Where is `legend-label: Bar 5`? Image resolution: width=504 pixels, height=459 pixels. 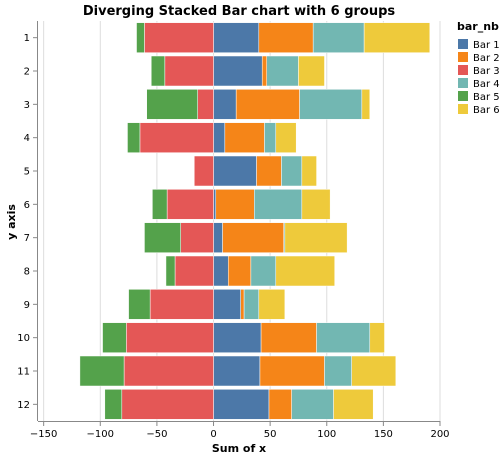
legend-label: Bar 5 is located at coordinates (486, 97).